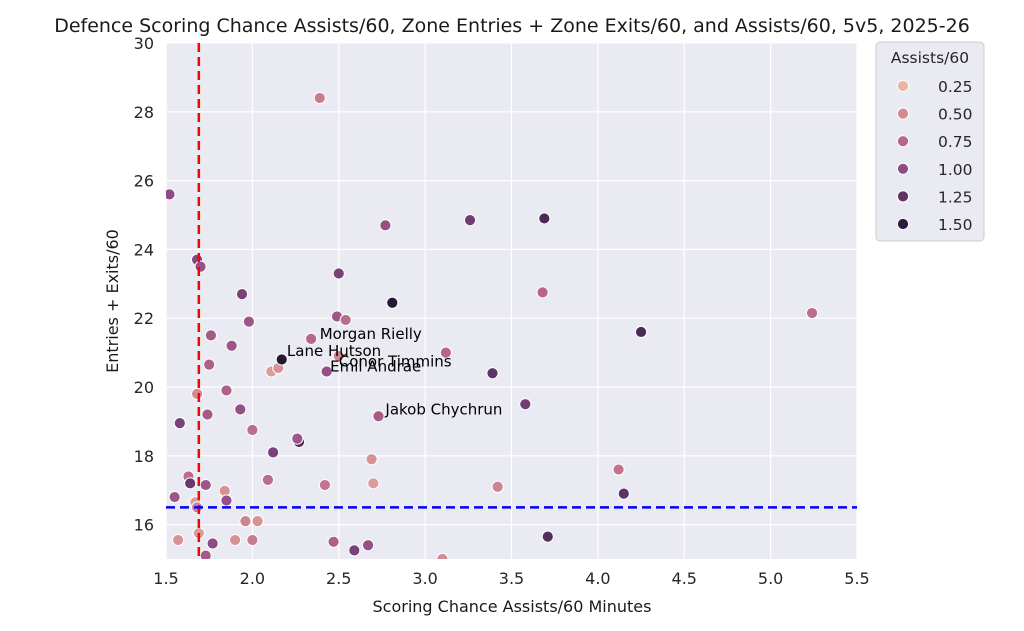  I want to click on y-axis-label: Entries + Exits/60, so click(112, 301).